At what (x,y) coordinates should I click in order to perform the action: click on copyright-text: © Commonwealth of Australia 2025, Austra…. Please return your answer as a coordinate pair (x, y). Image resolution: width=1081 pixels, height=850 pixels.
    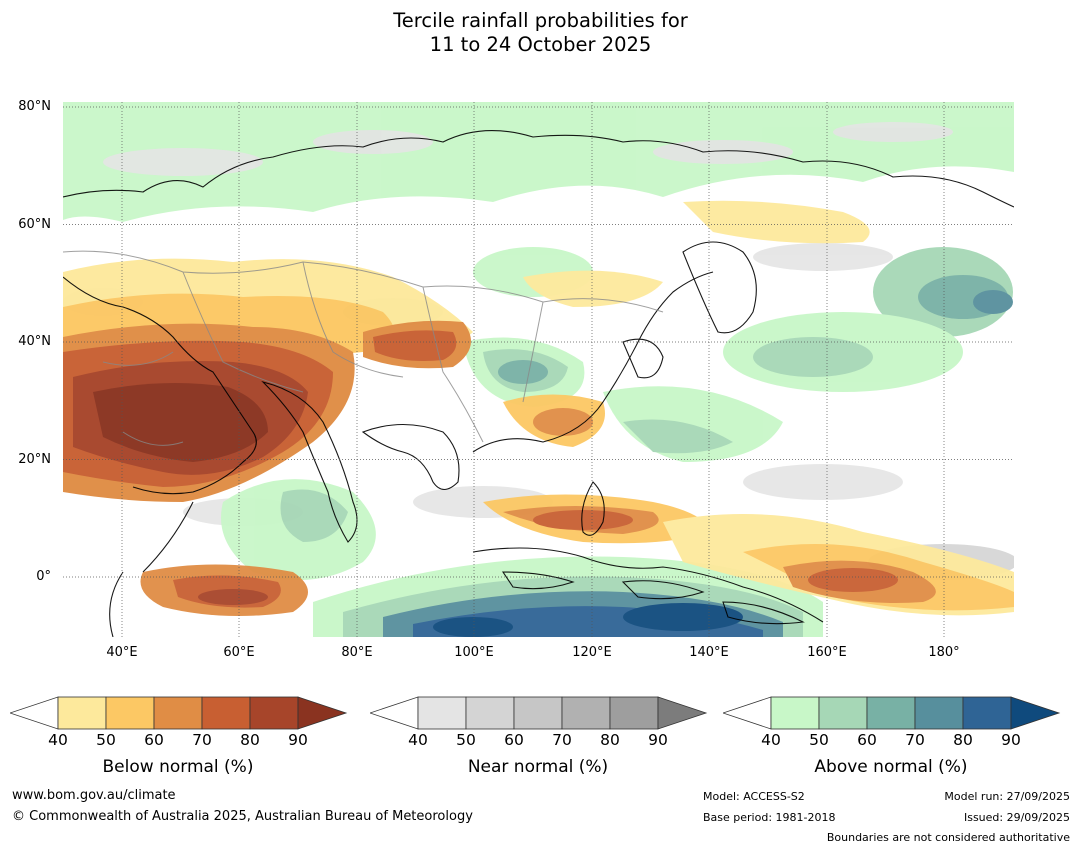
    Looking at the image, I should click on (242, 816).